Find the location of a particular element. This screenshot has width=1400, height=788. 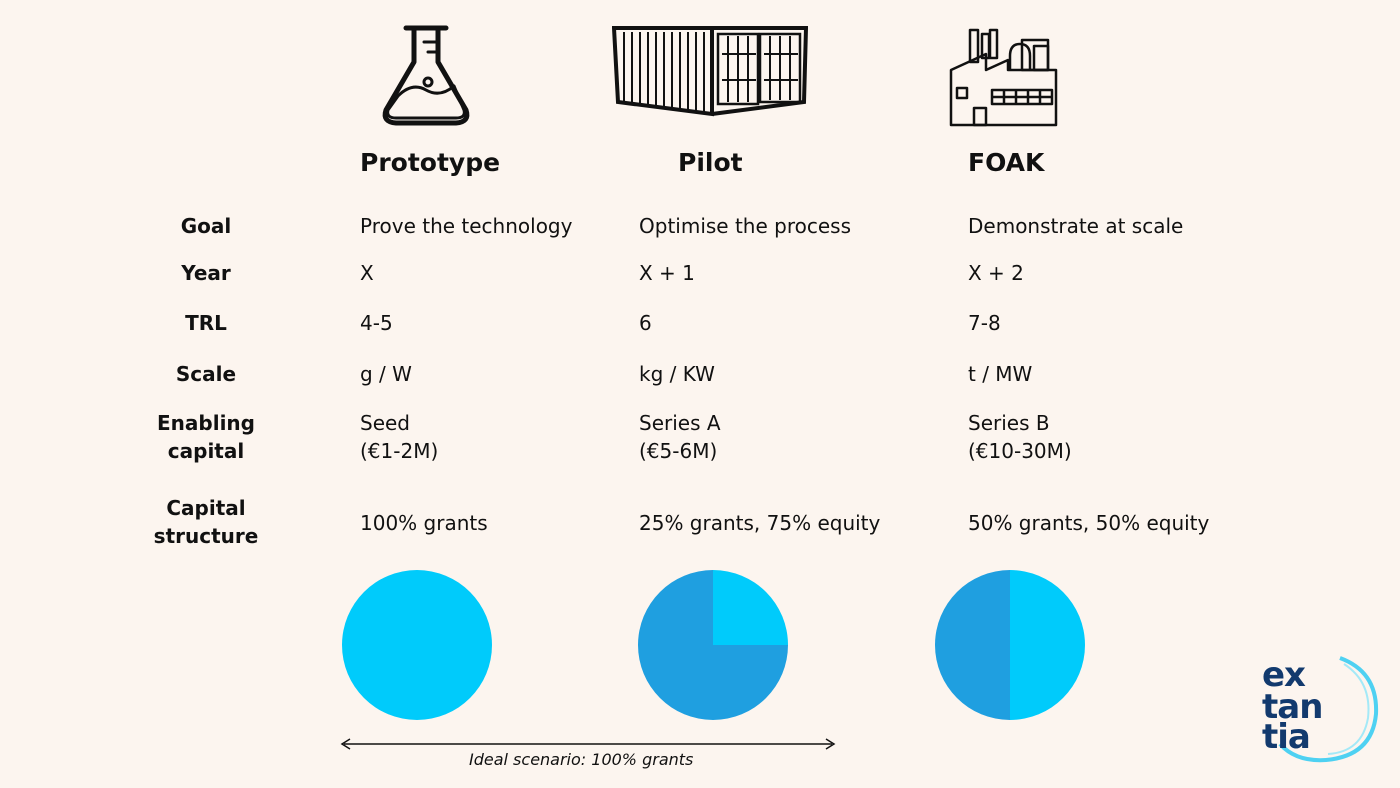

pie-slice-pilot-grants is located at coordinates (750, 607).